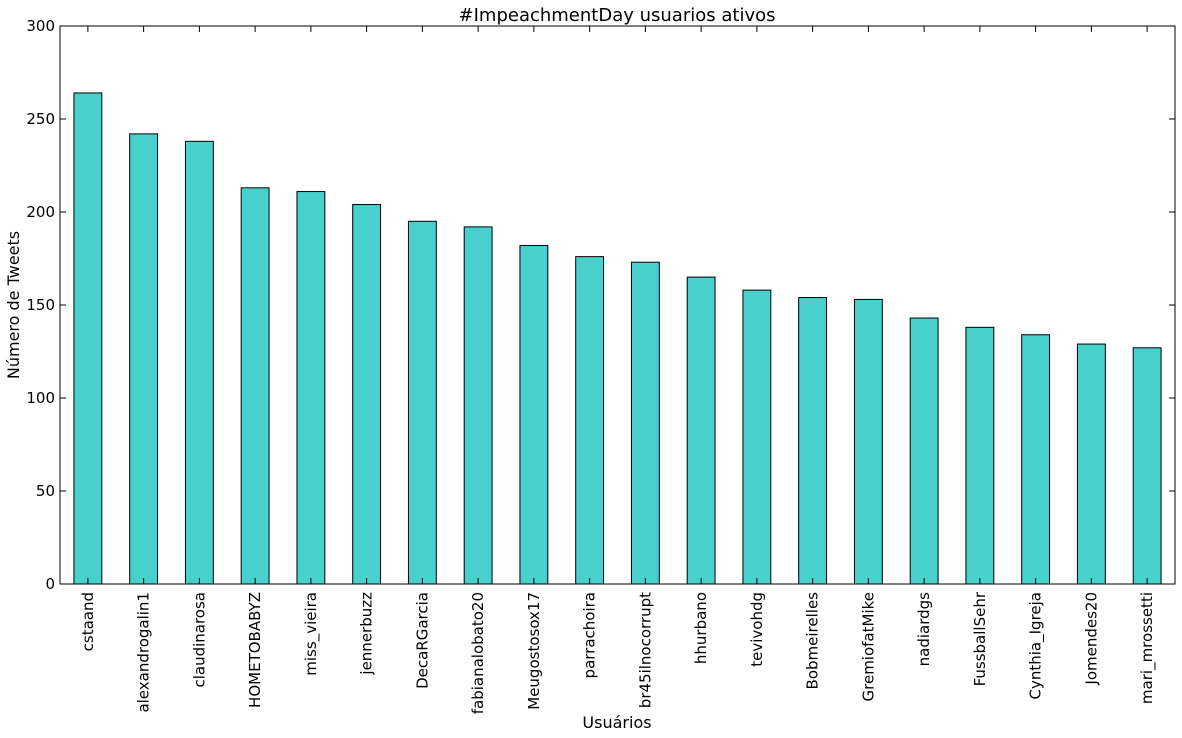 The image size is (1182, 738). What do you see at coordinates (144, 359) in the screenshot?
I see `bar-alexandrogalin1` at bounding box center [144, 359].